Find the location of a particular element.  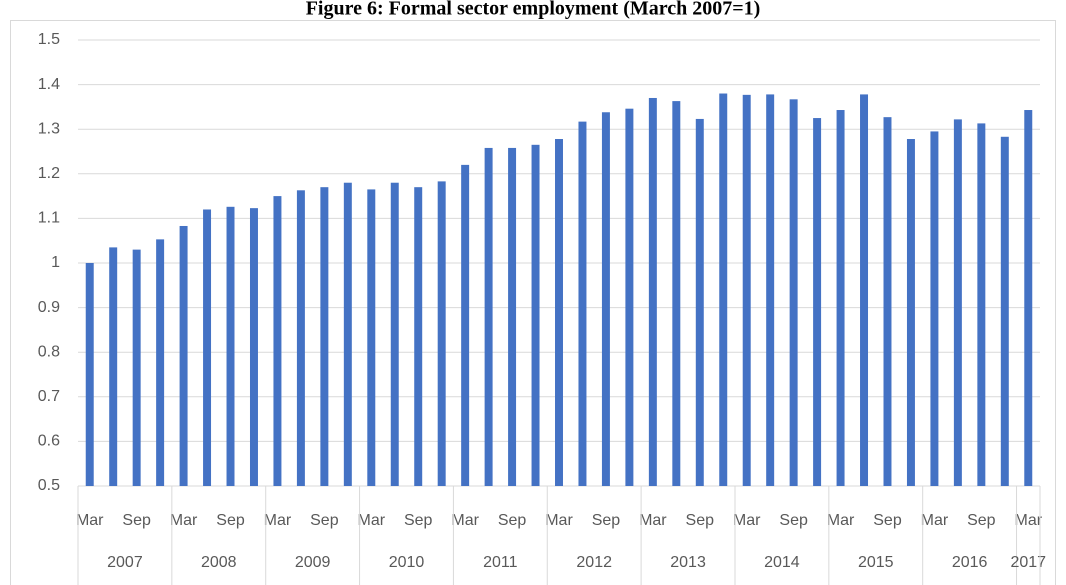

x-group-label: 2012 is located at coordinates (594, 562).